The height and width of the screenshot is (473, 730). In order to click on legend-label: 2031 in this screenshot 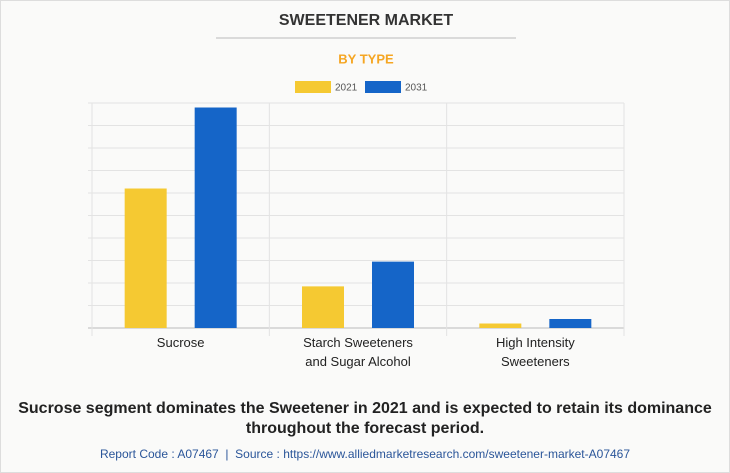, I will do `click(416, 88)`.